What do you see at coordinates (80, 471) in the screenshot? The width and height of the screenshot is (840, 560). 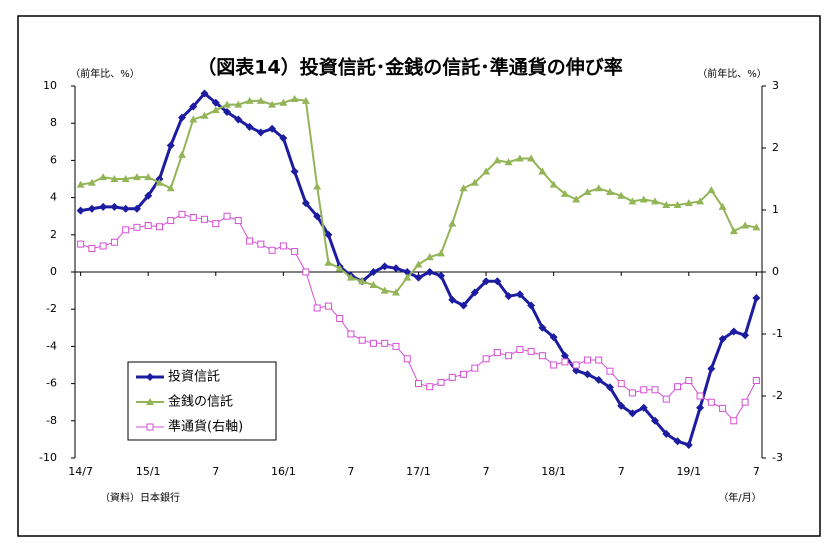 I see `x-tick-label: 14/7` at bounding box center [80, 471].